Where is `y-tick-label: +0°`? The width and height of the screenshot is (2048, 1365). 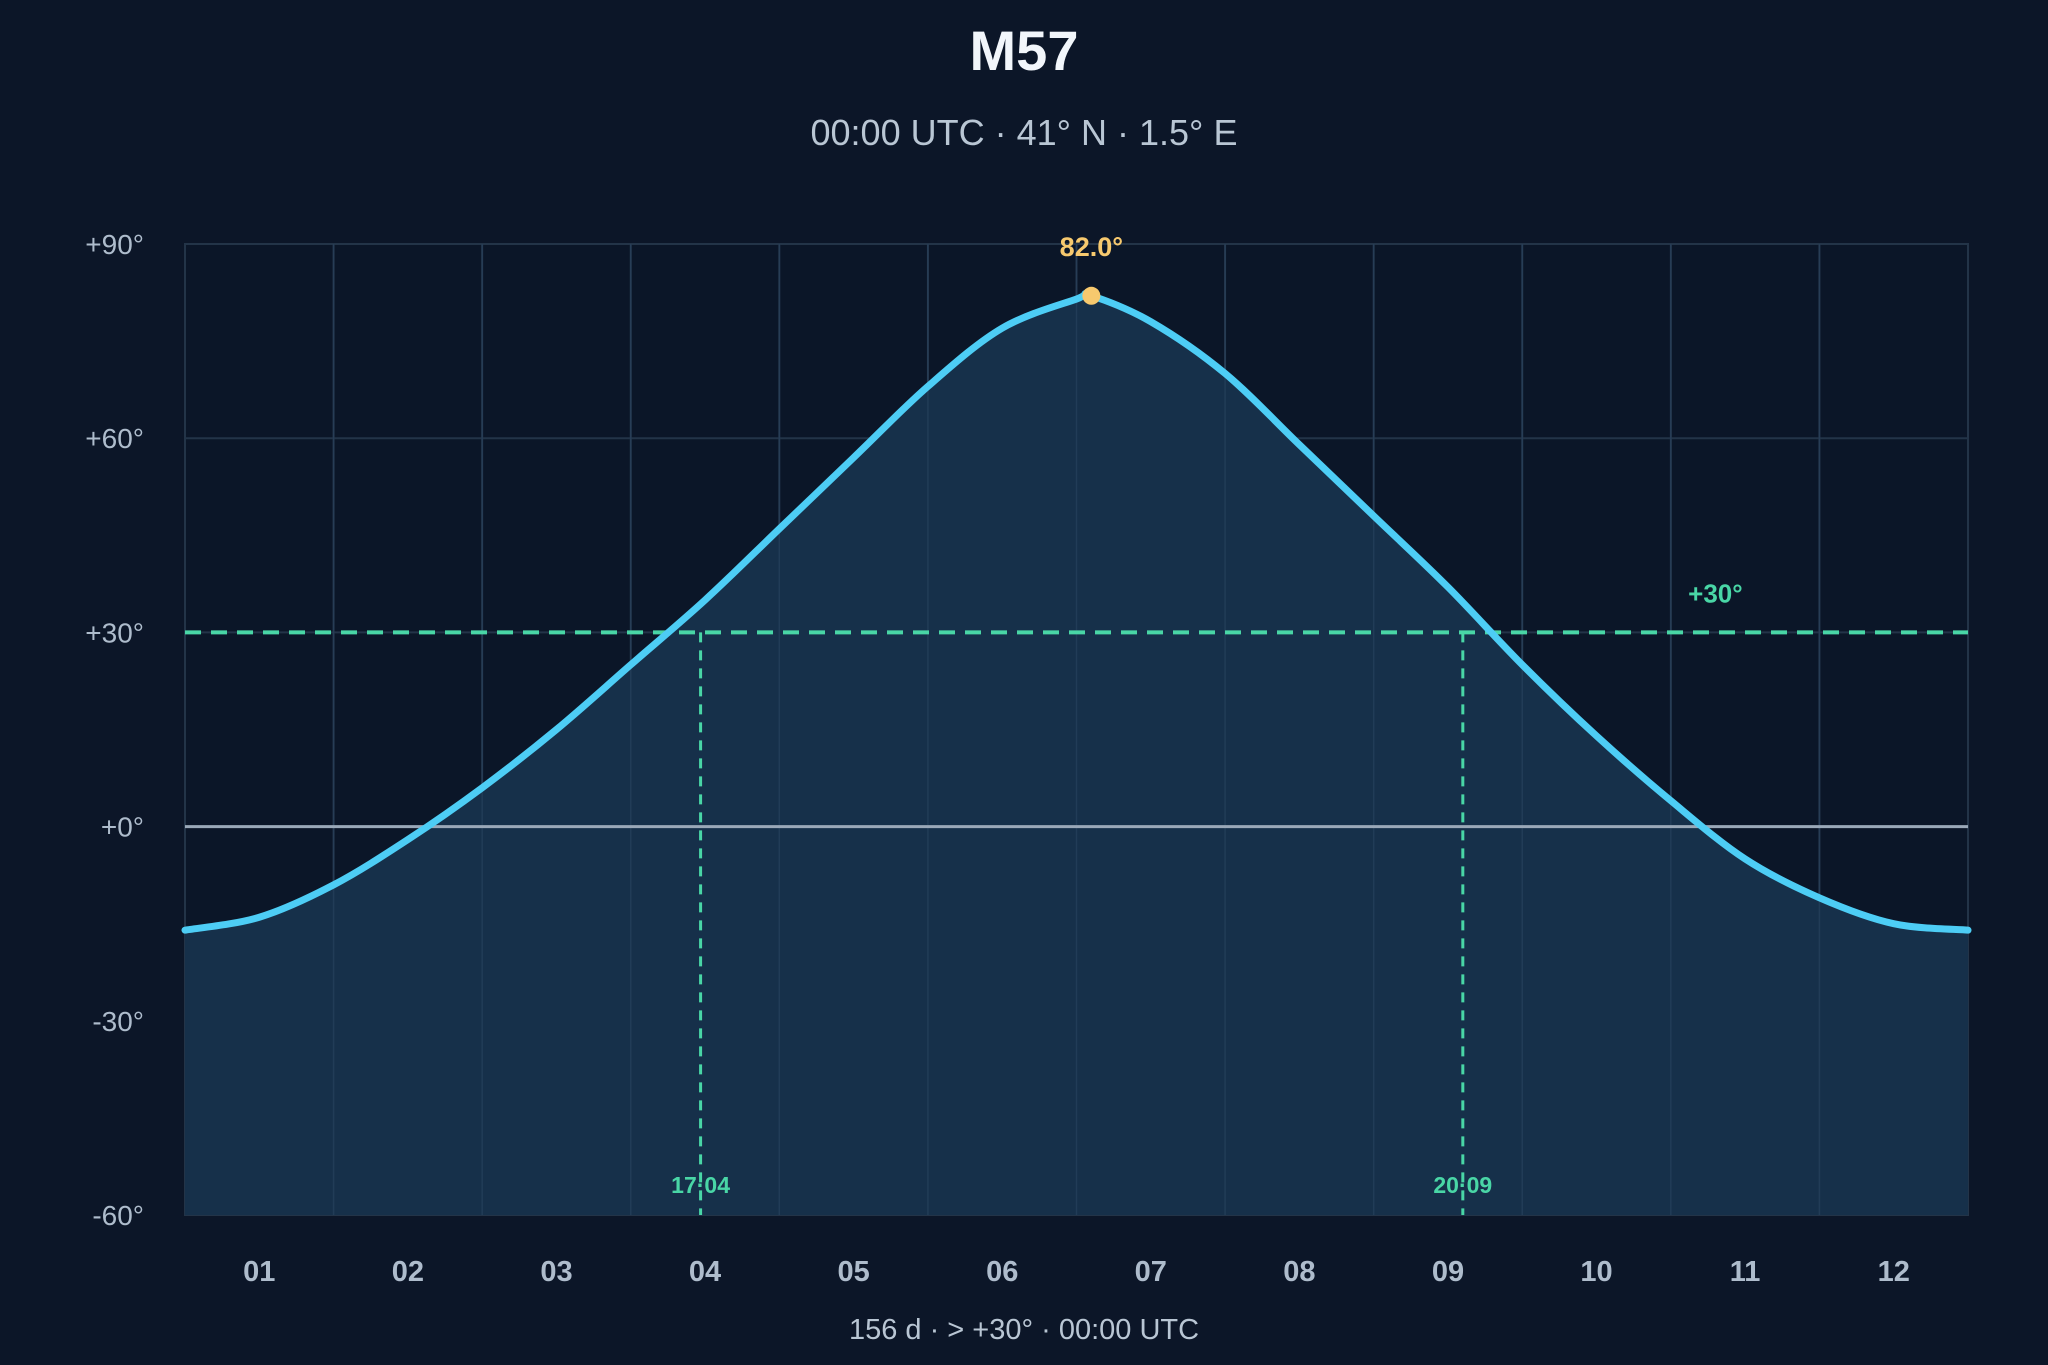
y-tick-label: +0° is located at coordinates (122, 827).